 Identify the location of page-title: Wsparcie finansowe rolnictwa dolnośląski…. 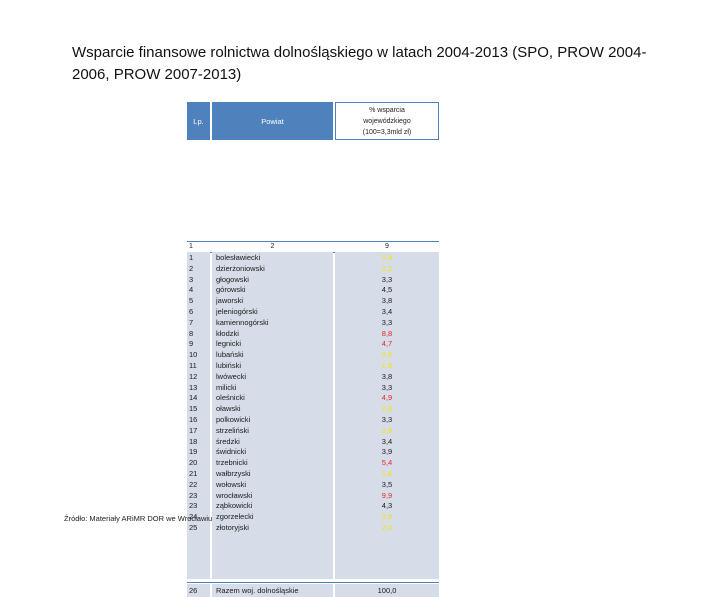
(359, 63).